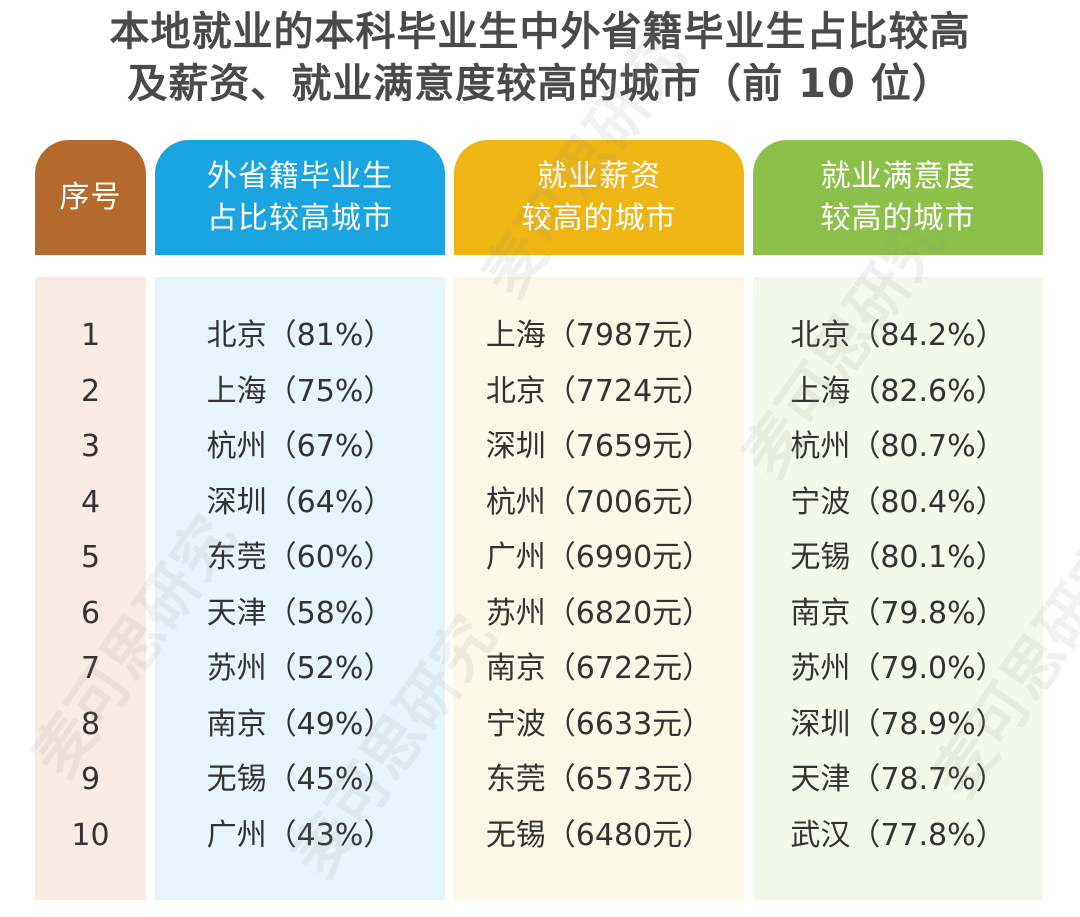 The width and height of the screenshot is (1080, 917). What do you see at coordinates (599, 176) in the screenshot?
I see `salary-header-line-1: 就业薪资` at bounding box center [599, 176].